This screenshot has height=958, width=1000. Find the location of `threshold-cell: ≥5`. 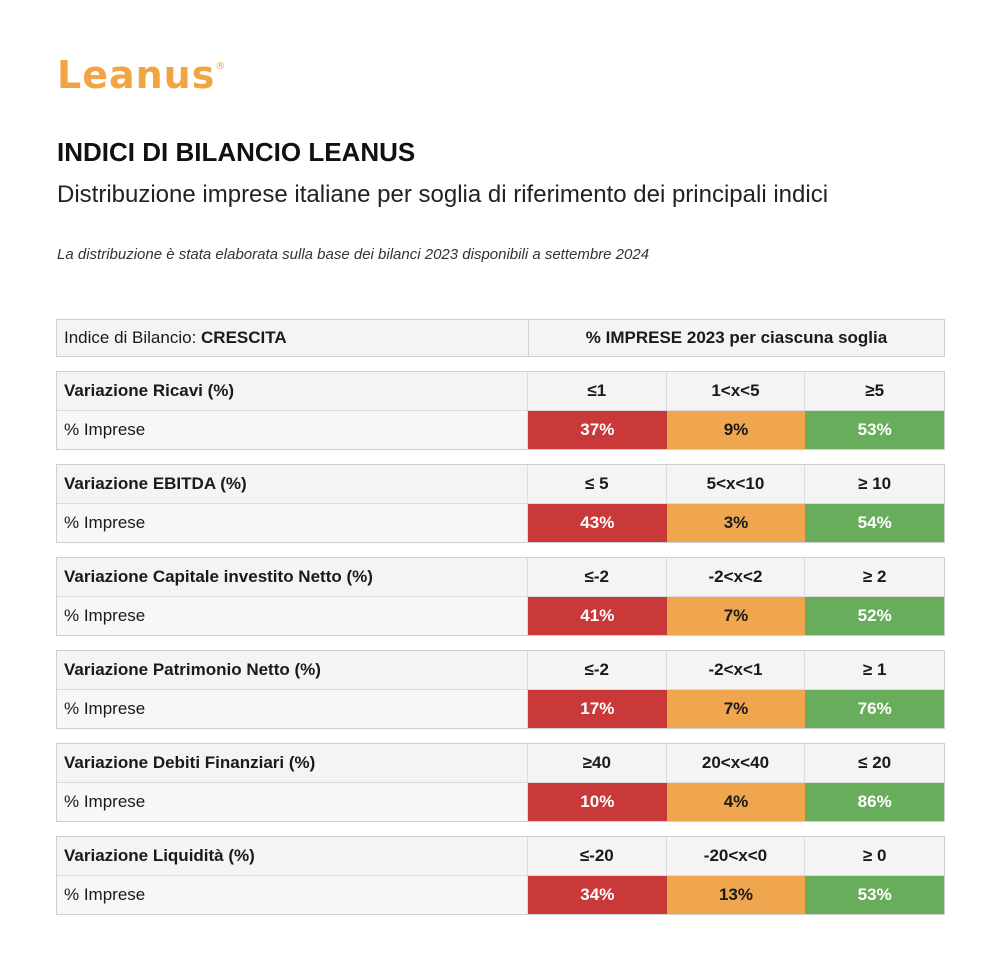

threshold-cell: ≥5 is located at coordinates (875, 390).